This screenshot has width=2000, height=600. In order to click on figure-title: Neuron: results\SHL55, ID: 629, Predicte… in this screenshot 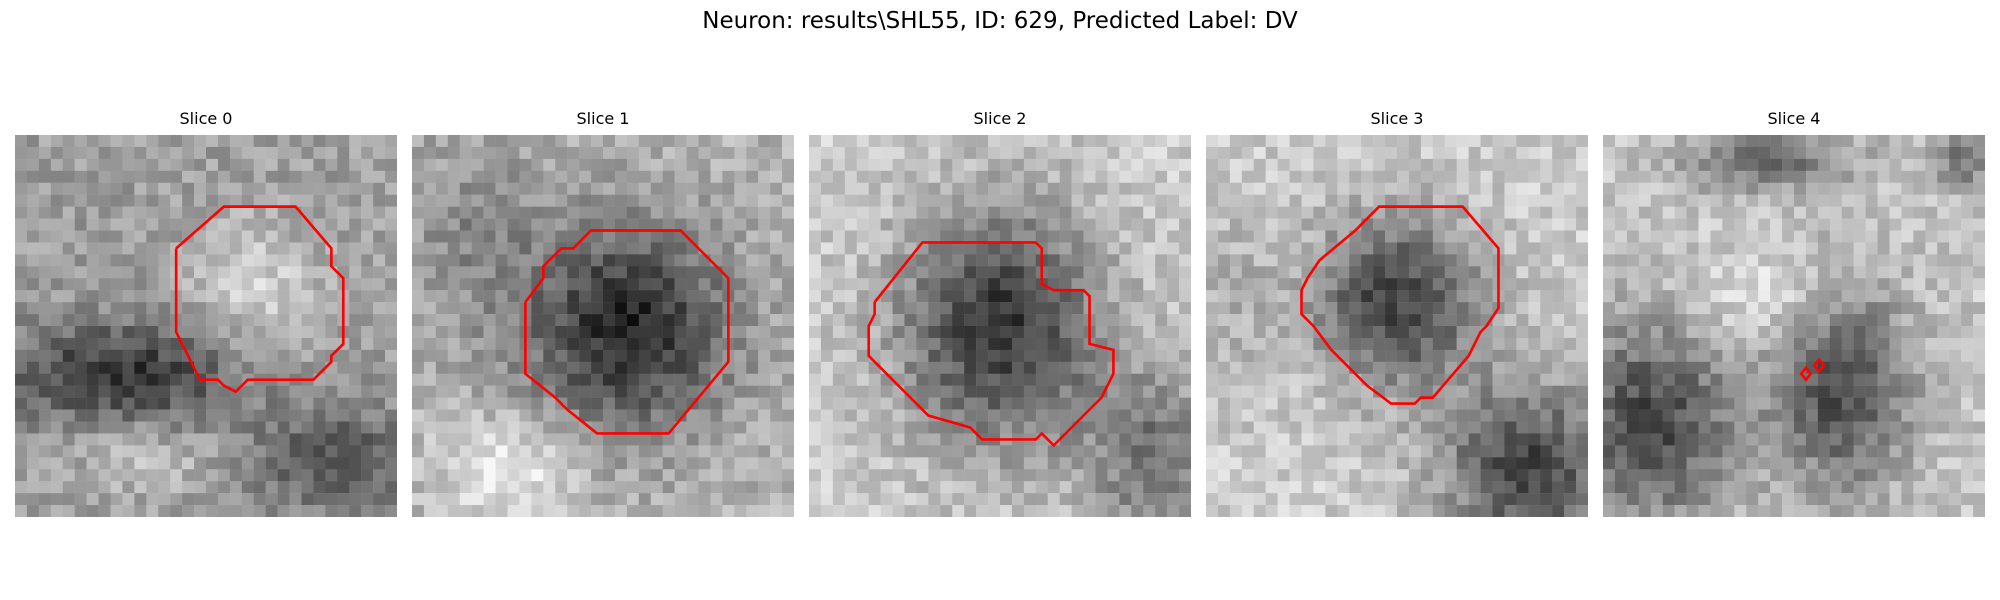, I will do `click(1000, 21)`.